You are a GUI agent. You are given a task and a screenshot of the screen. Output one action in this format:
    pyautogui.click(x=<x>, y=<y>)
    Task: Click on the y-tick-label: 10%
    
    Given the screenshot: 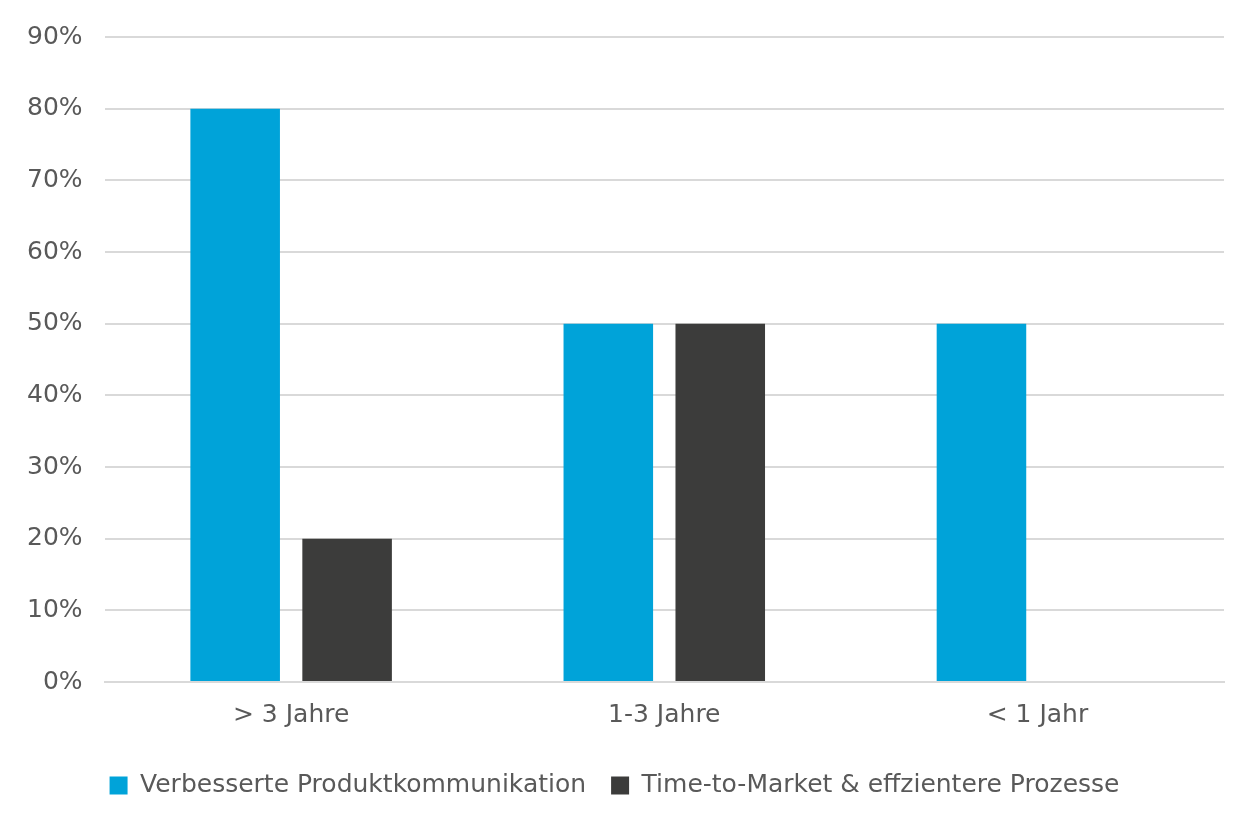 What is the action you would take?
    pyautogui.click(x=54, y=608)
    